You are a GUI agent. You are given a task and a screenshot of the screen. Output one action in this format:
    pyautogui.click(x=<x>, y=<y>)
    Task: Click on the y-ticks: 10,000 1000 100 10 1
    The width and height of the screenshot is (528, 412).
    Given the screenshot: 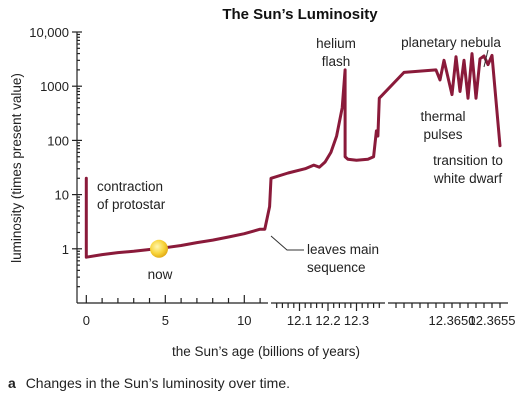 What is the action you would take?
    pyautogui.click(x=55, y=156)
    